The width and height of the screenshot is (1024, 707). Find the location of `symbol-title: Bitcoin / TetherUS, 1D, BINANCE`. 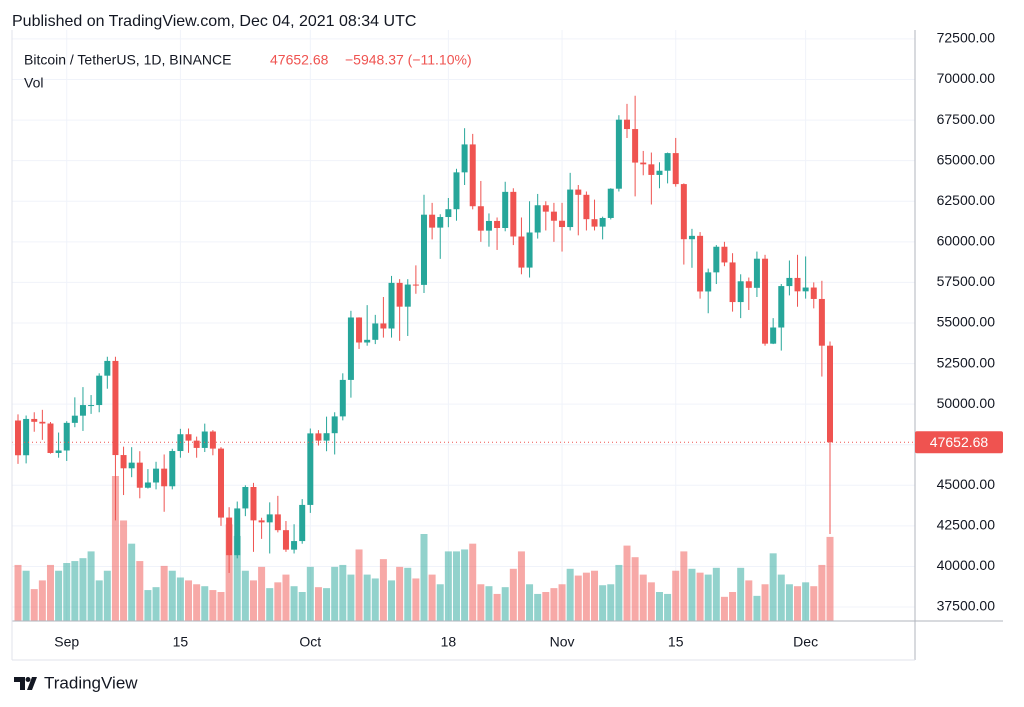

symbol-title: Bitcoin / TetherUS, 1D, BINANCE is located at coordinates (127, 60).